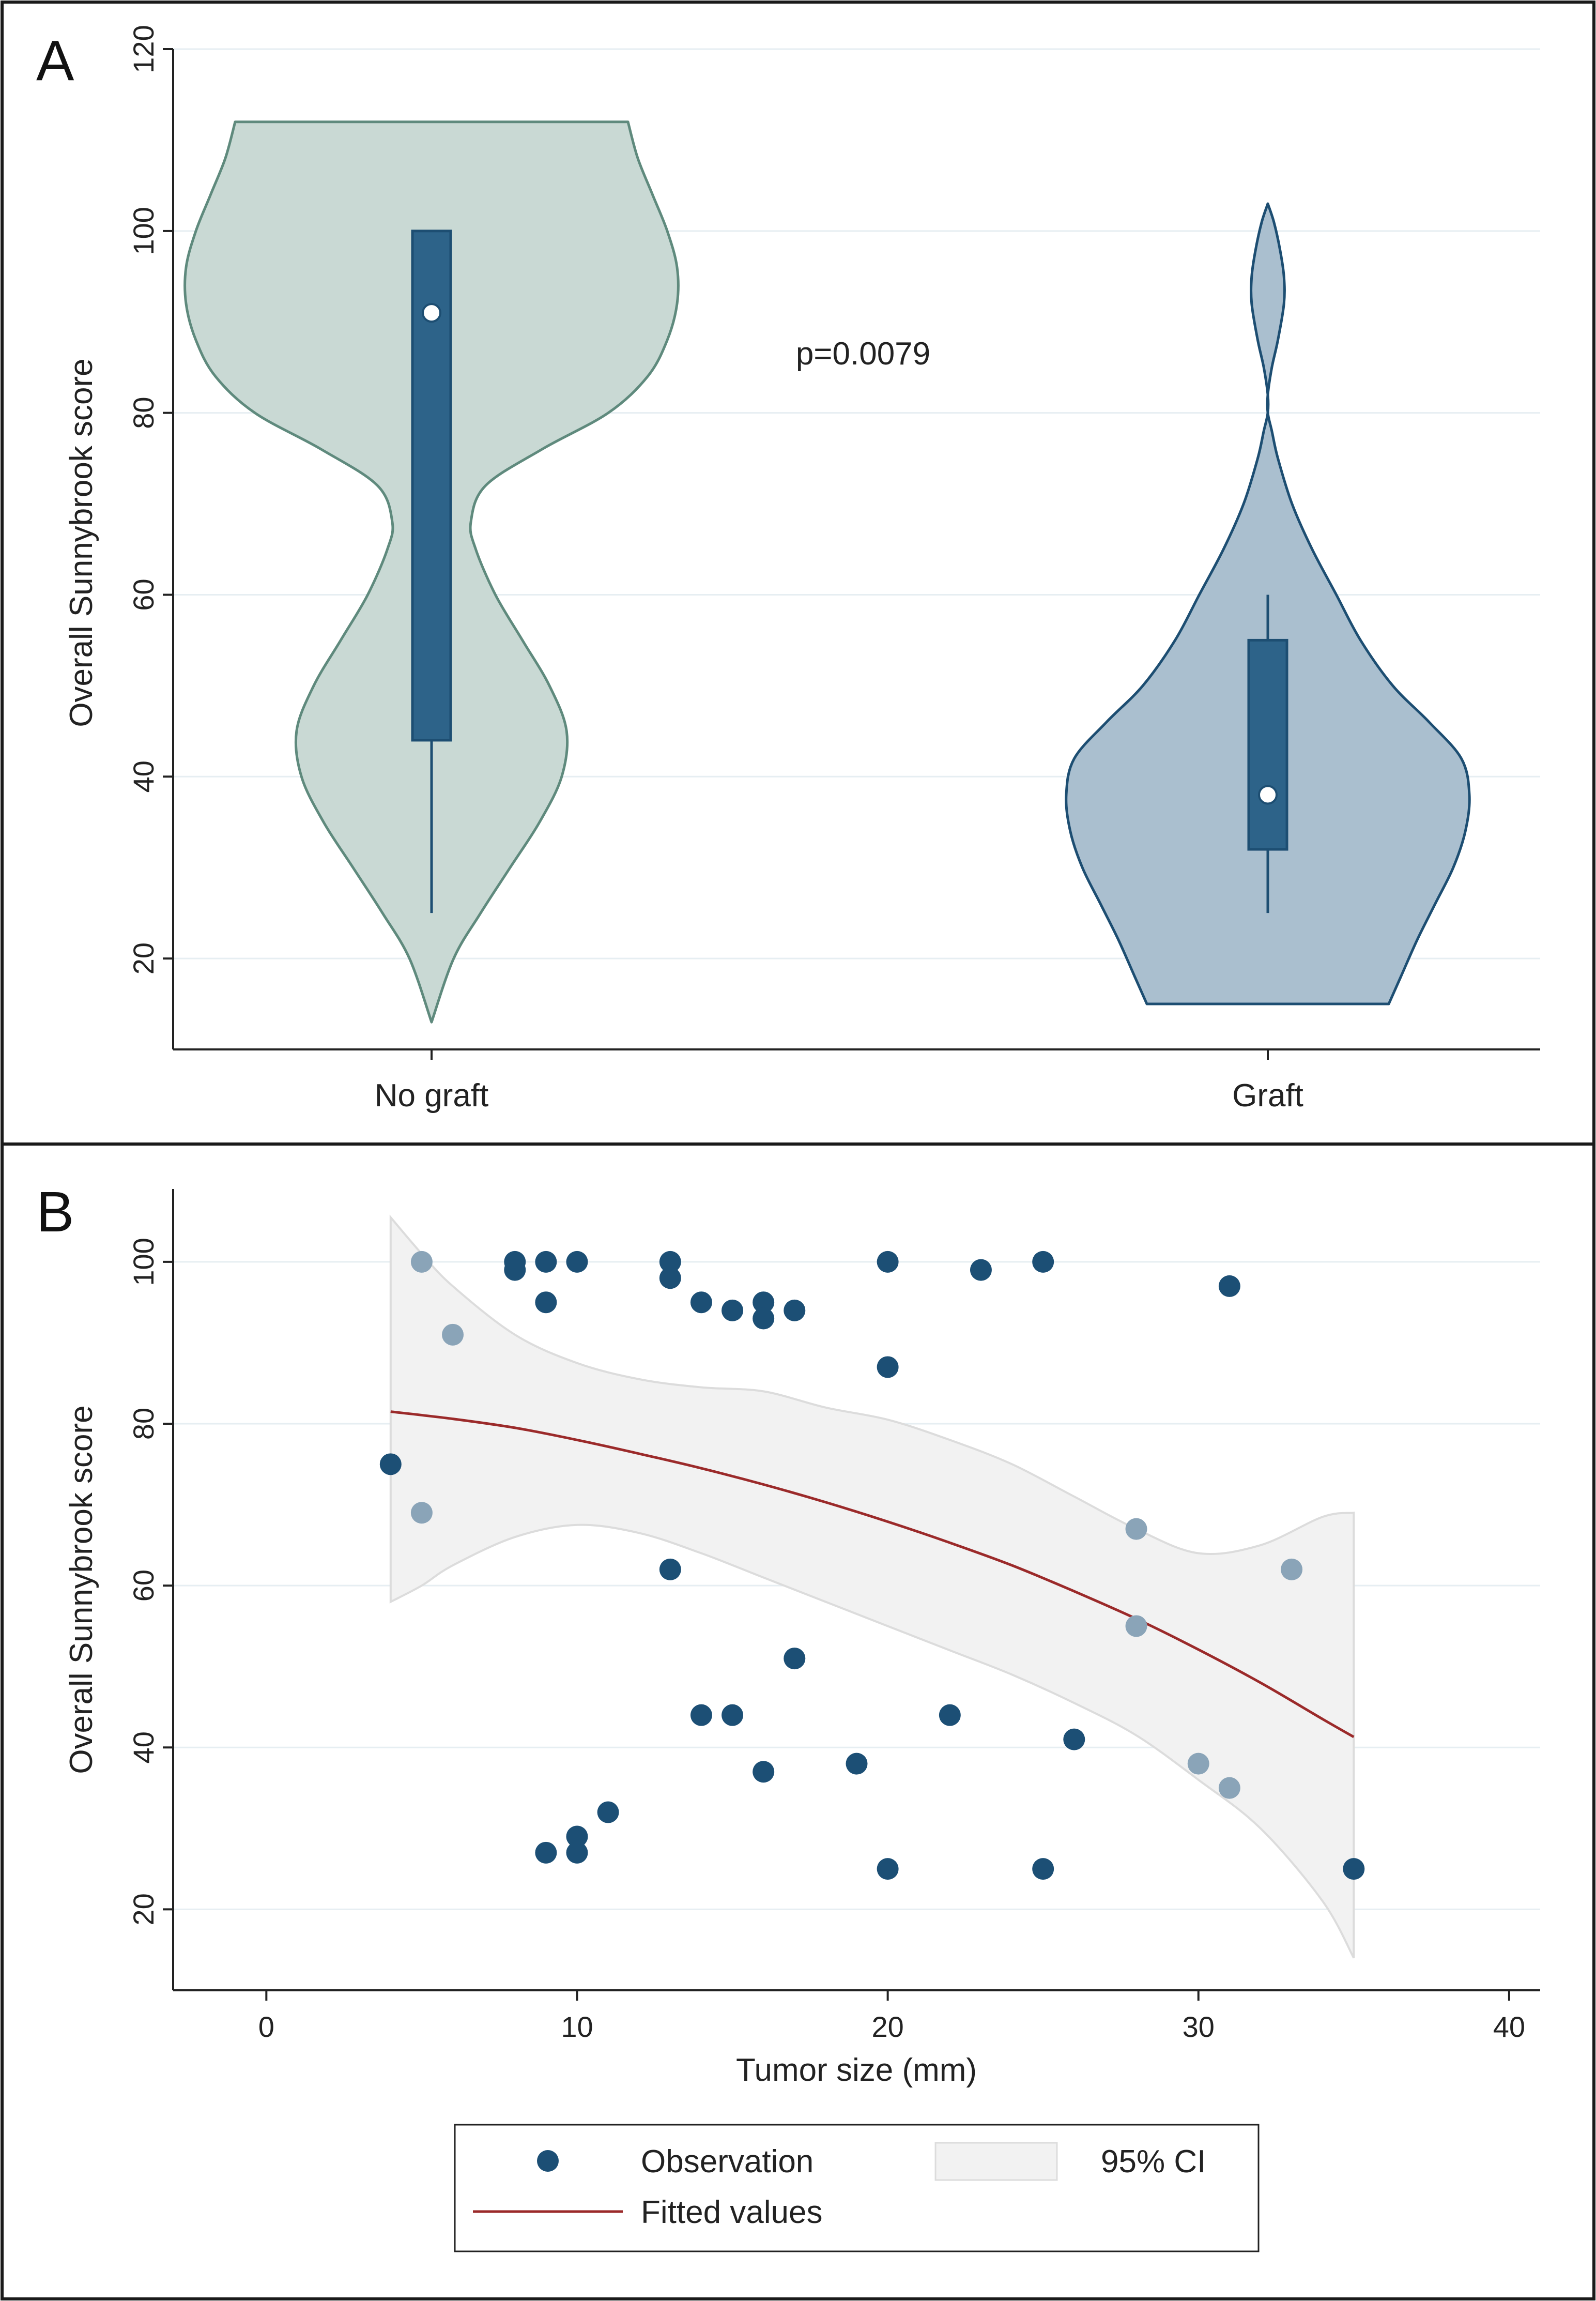 This screenshot has width=1596, height=2301. I want to click on panel-a-y-tick-label: 40, so click(143, 776).